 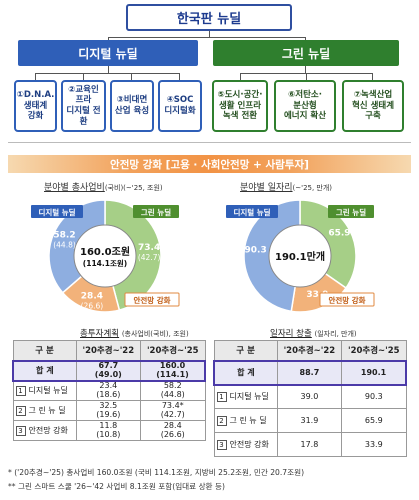 What do you see at coordinates (92, 297) in the screenshot?
I see `pie-value-label: 28.4` at bounding box center [92, 297].